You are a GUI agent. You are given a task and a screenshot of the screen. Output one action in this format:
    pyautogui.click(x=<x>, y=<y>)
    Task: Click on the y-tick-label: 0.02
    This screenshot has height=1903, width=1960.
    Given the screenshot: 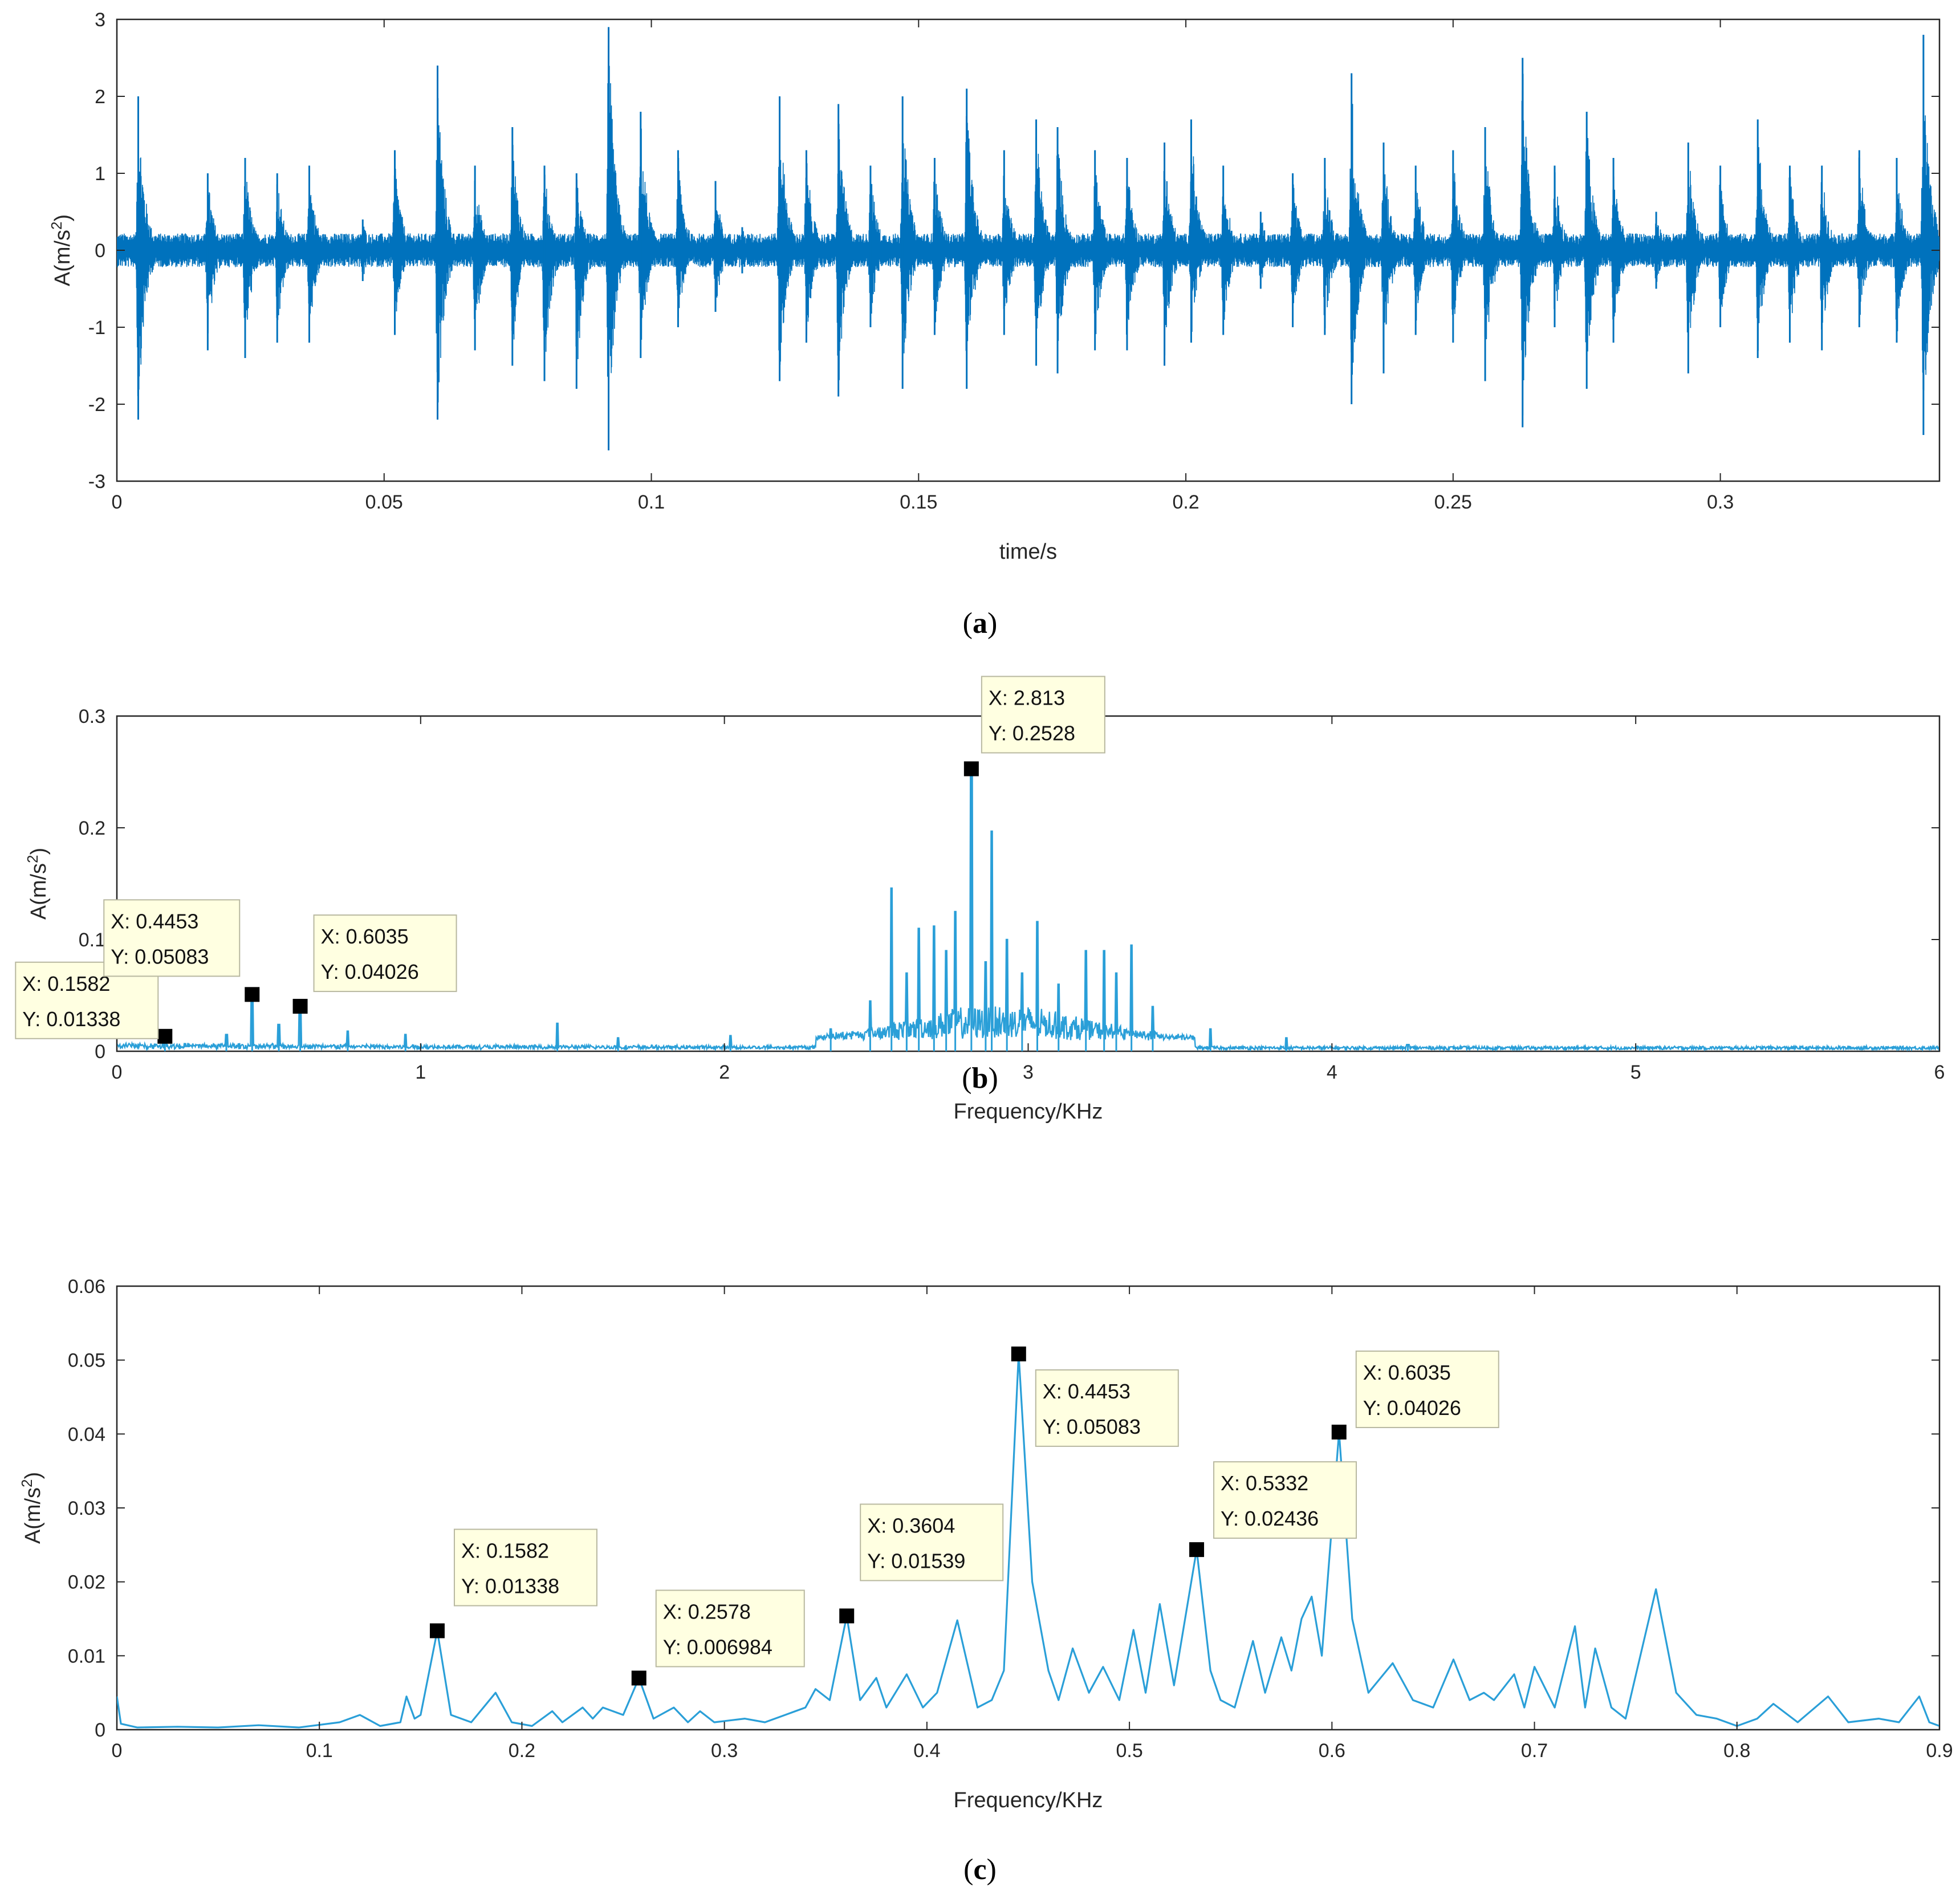 What is the action you would take?
    pyautogui.click(x=86, y=1582)
    